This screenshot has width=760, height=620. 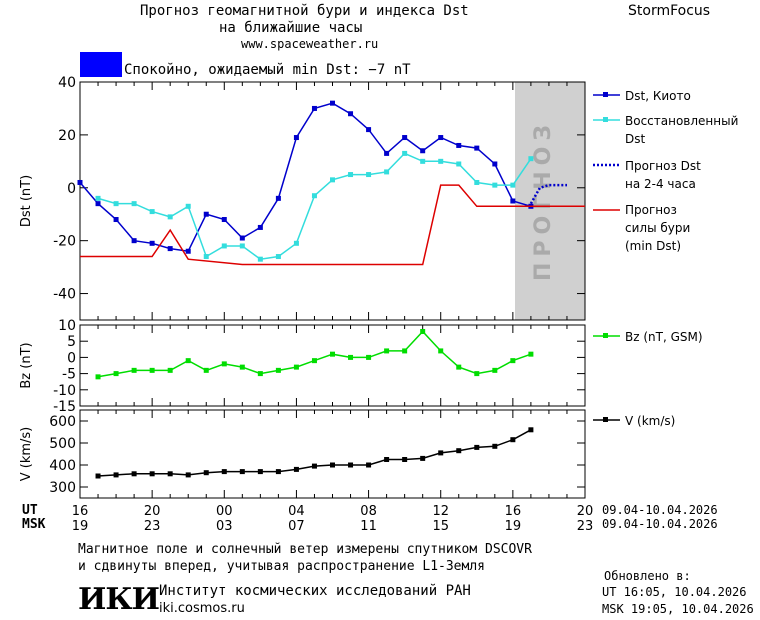 What do you see at coordinates (635, 139) in the screenshot?
I see `legend-restored-line2: Dst` at bounding box center [635, 139].